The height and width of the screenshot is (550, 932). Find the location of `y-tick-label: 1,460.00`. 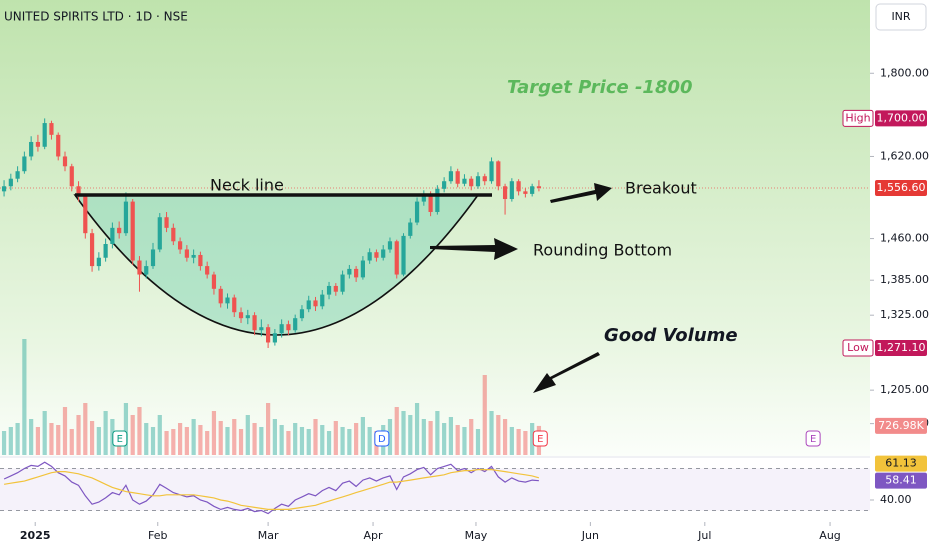

y-tick-label: 1,460.00 is located at coordinates (904, 238).